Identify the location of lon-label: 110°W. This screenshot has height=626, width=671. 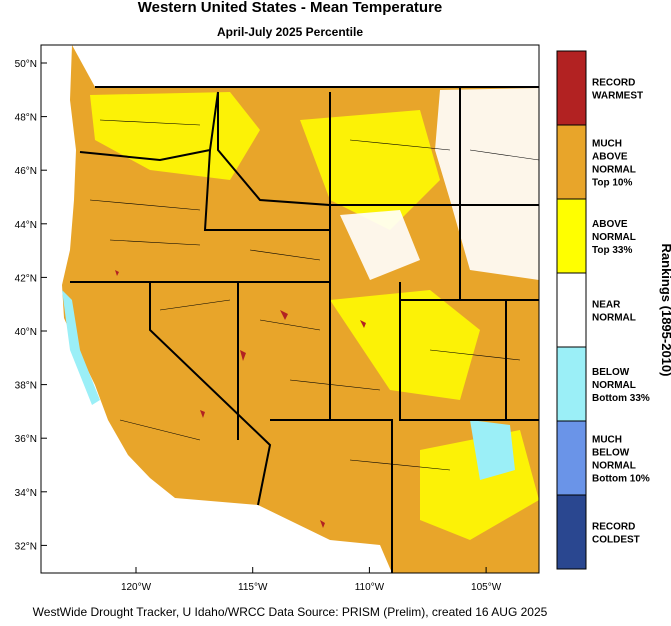
(370, 587).